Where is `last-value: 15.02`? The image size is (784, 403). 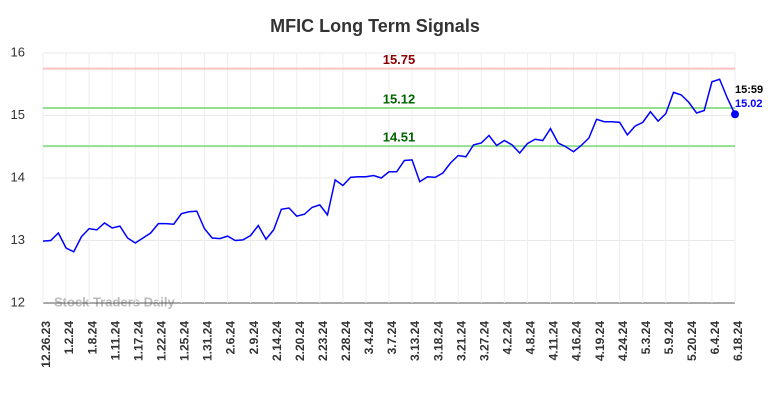
last-value: 15.02 is located at coordinates (749, 104).